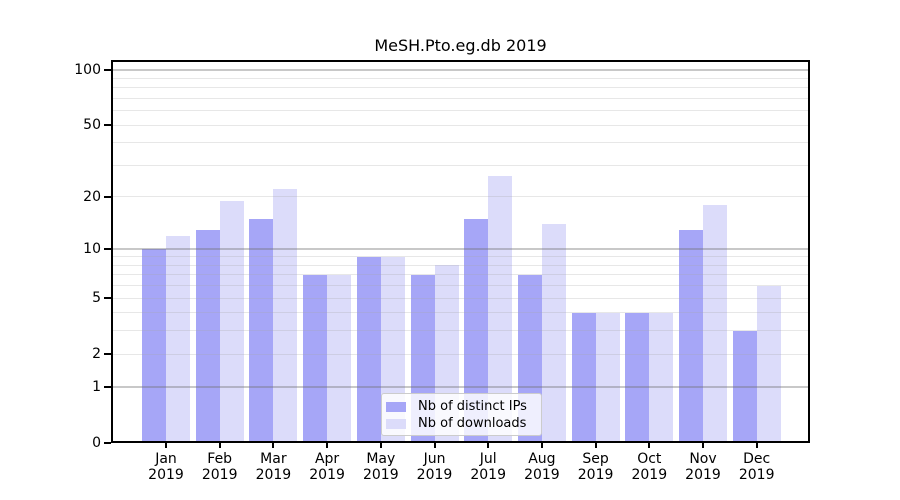 This screenshot has height=500, width=900. Describe the element at coordinates (96, 386) in the screenshot. I see `y-tick-label-1: 1` at that location.